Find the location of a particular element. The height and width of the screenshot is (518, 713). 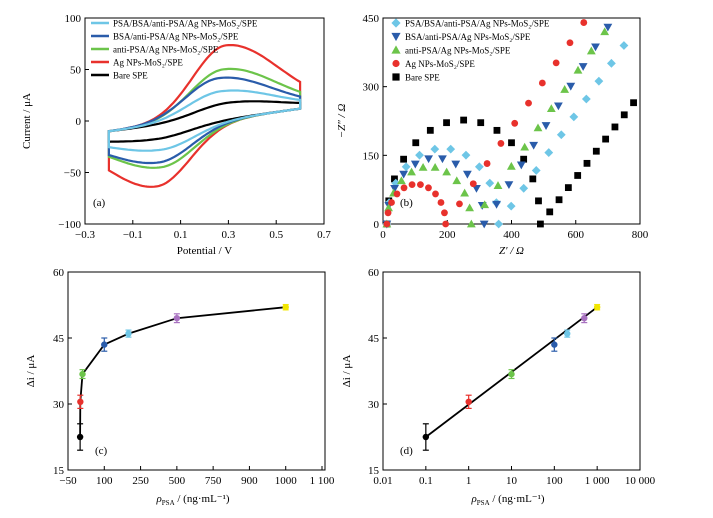

x-tick-label: 750 is located at coordinates (213, 481).